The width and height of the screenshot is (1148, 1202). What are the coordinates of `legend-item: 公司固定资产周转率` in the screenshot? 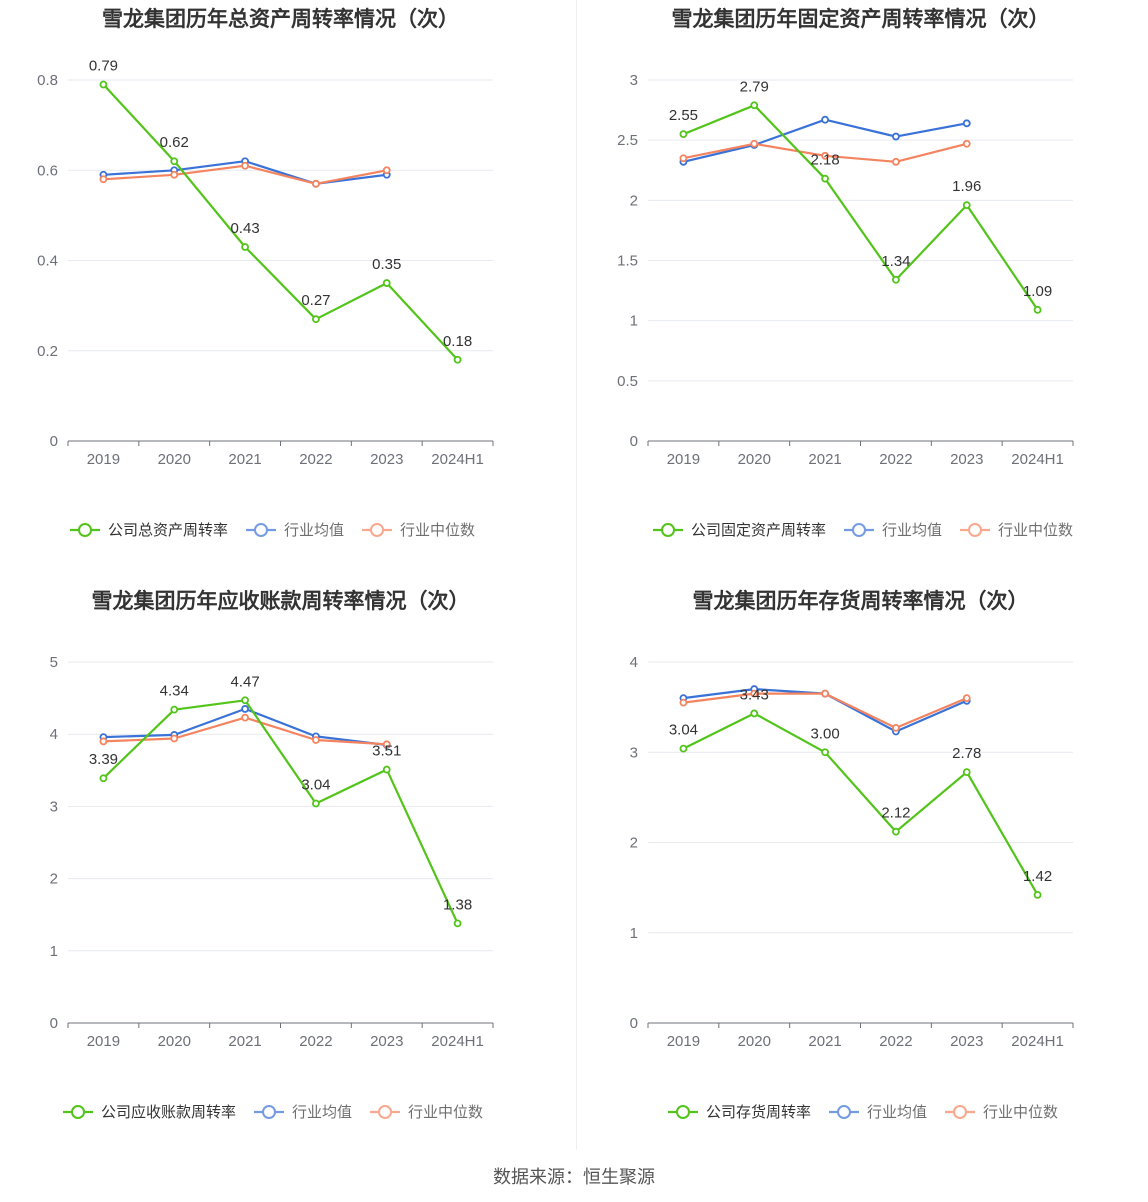 It's located at (739, 530).